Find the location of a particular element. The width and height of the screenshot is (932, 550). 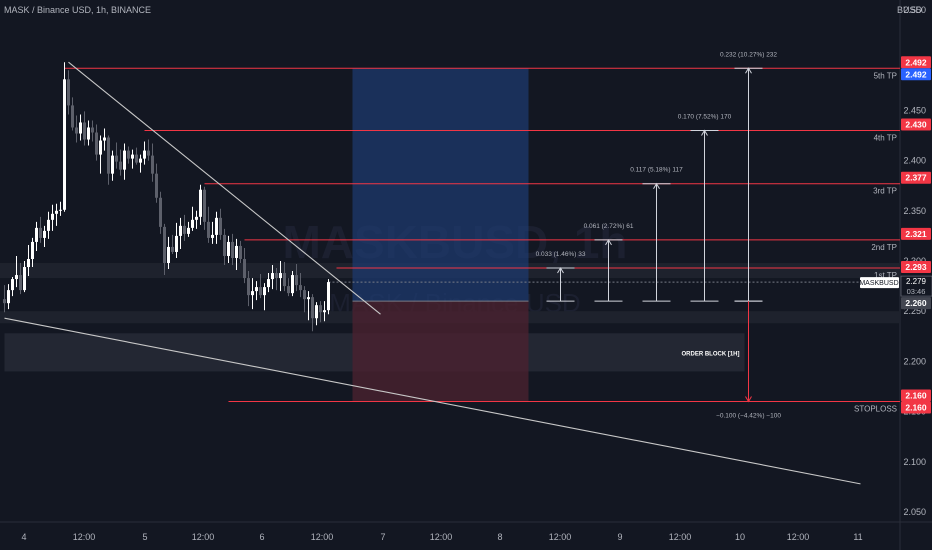

measure-label: 0.061 (2.72%) 61 is located at coordinates (609, 226).